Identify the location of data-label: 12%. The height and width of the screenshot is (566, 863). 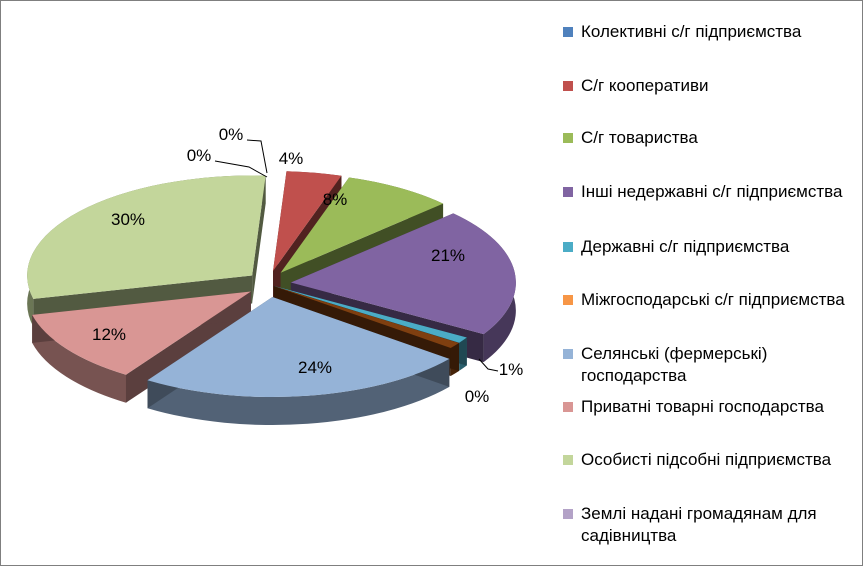
(109, 334).